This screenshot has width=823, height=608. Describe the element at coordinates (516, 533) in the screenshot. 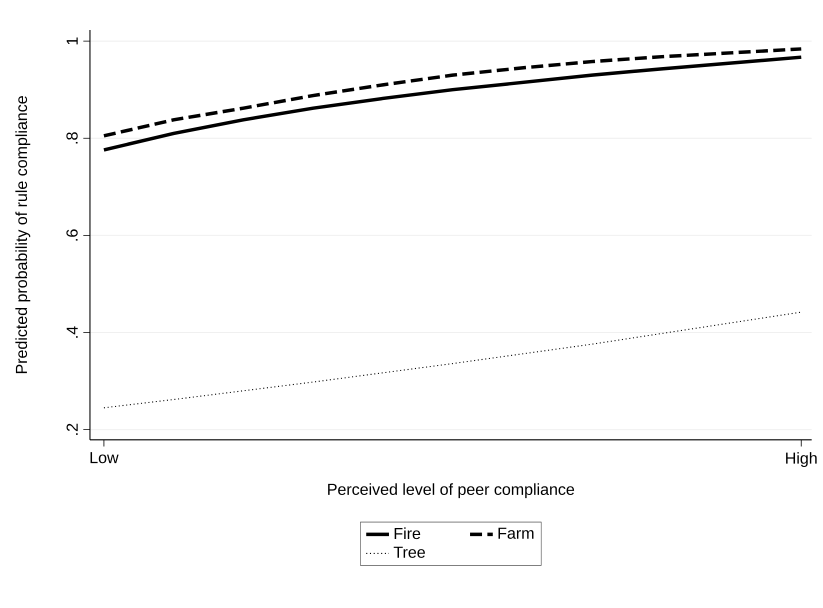

I see `legend-label: Farm` at that location.